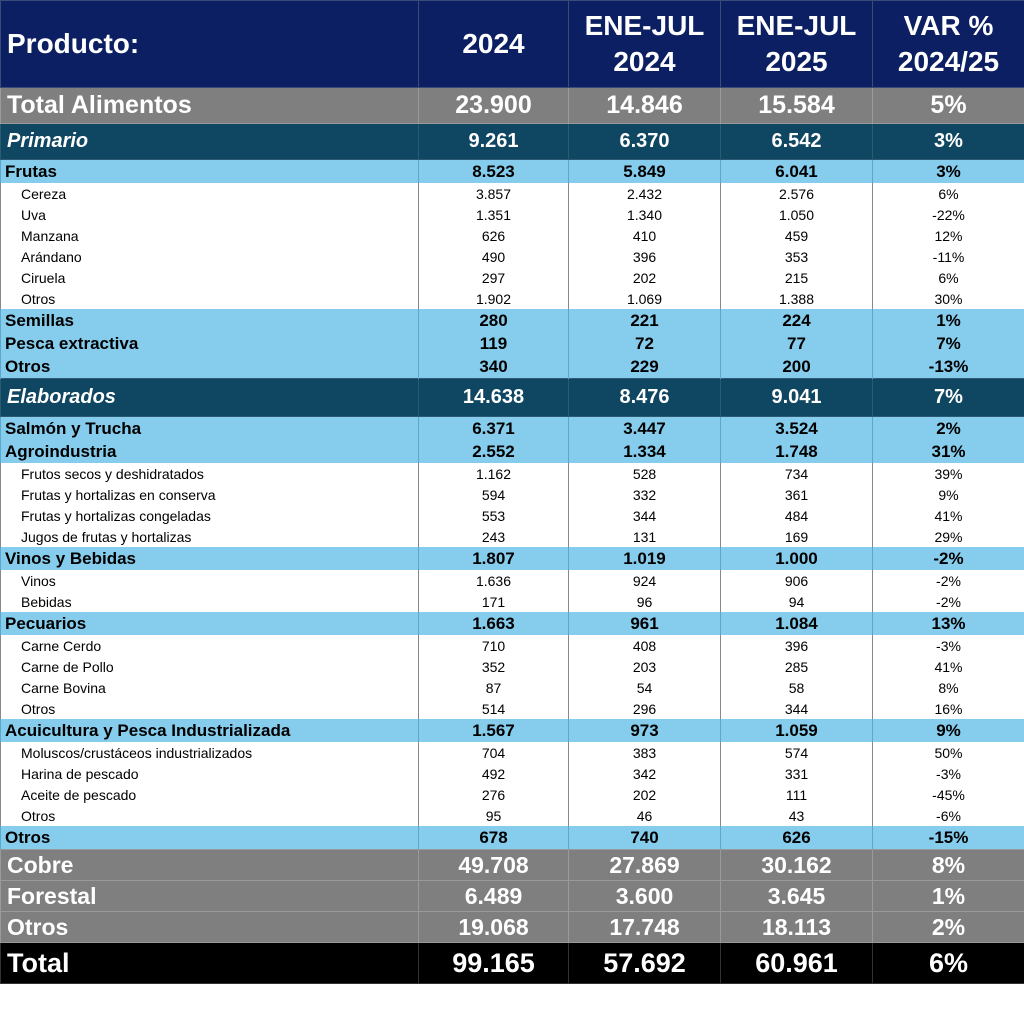  I want to click on row-label: Carne de Pollo, so click(209, 666).